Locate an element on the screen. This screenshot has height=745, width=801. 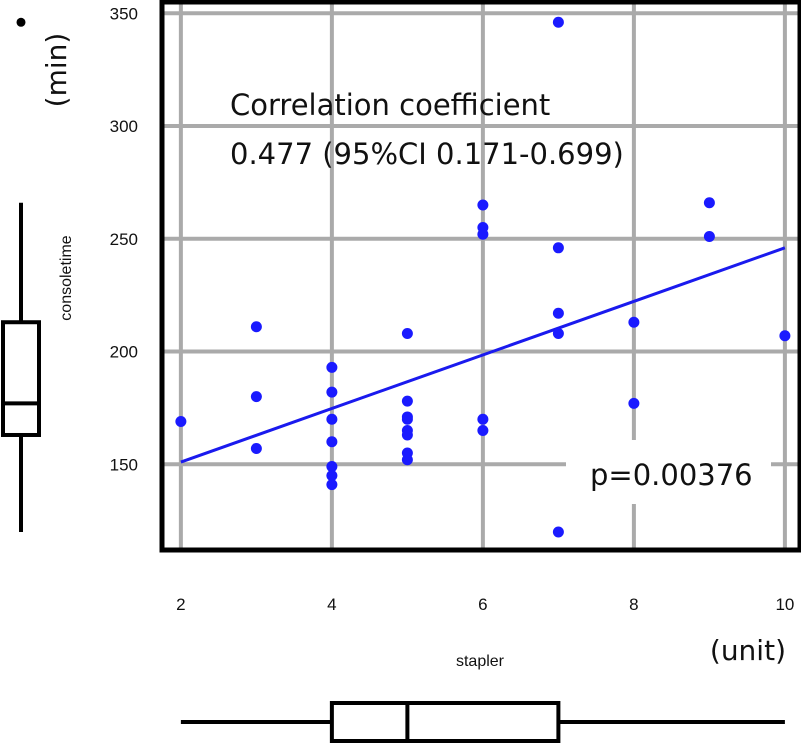
x-tick-label: 4 is located at coordinates (331, 604).